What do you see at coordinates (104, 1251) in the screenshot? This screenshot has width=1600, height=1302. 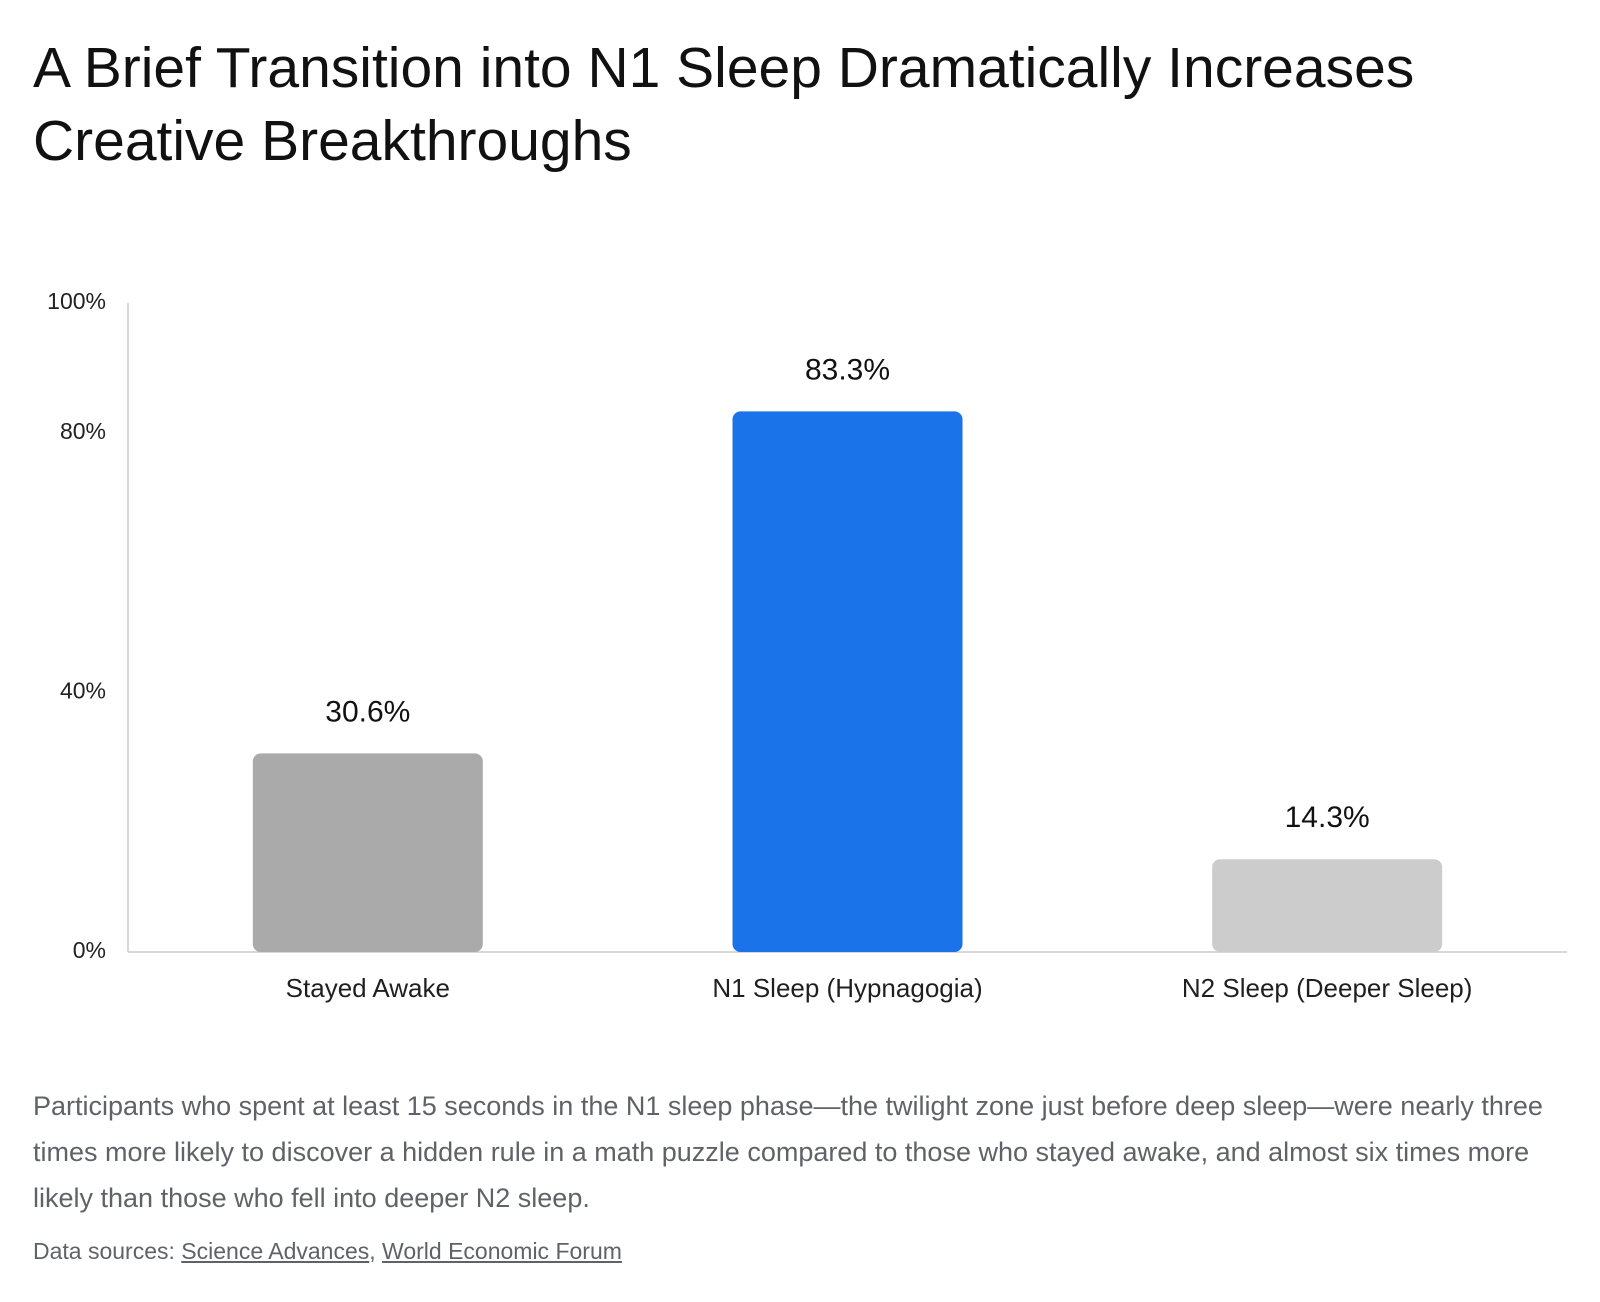 I see `sources-label: Data sources:` at bounding box center [104, 1251].